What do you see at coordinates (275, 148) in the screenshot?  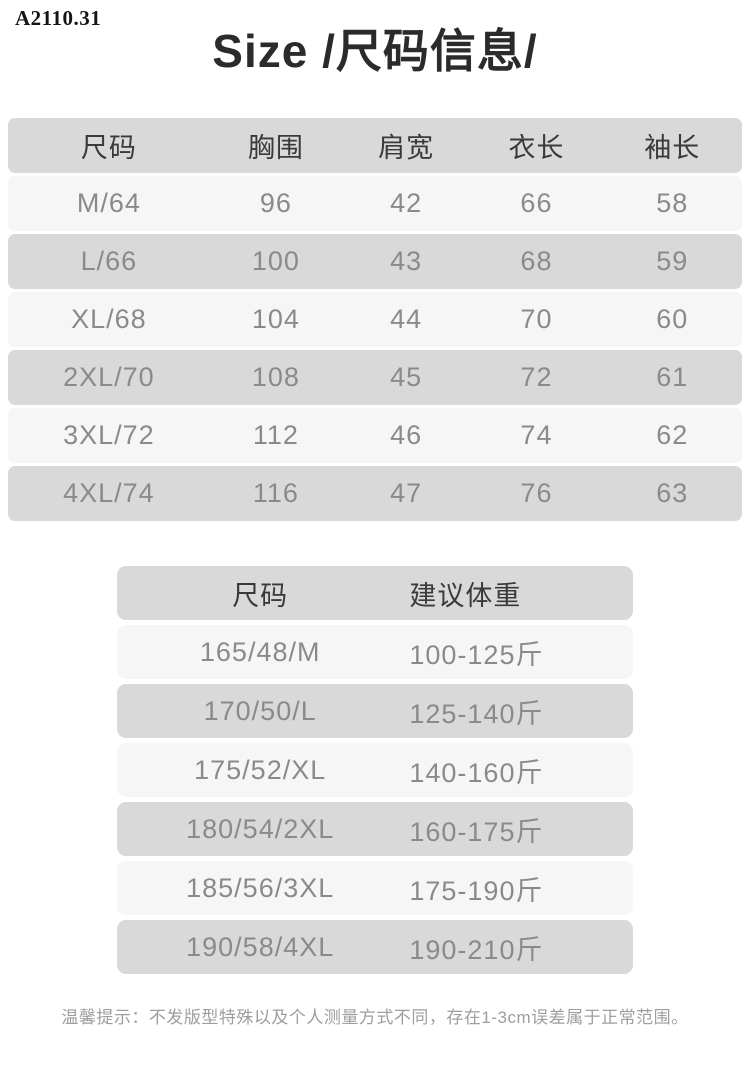 I see `header-cell-chest: 胸围` at bounding box center [275, 148].